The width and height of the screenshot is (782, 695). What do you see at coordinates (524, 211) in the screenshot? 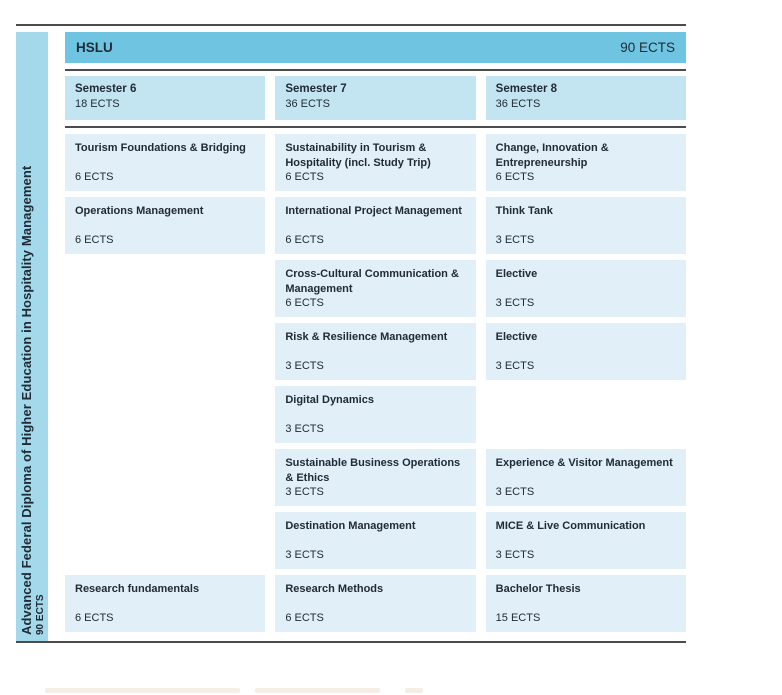
I see `course-title: Think Tank` at bounding box center [524, 211].